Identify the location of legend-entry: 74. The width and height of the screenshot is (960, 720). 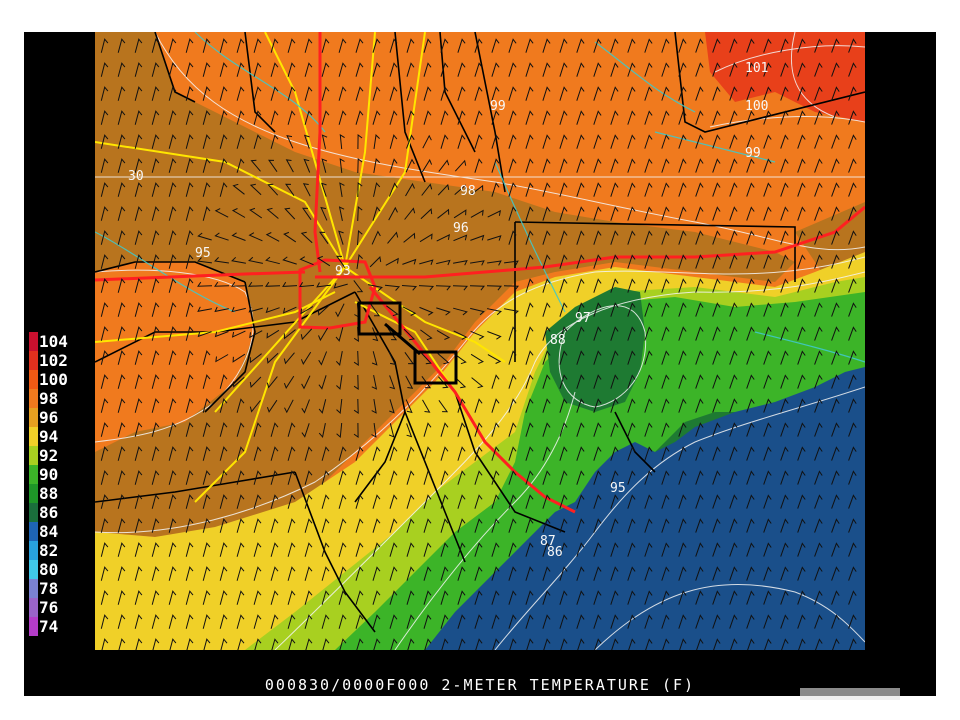
(61, 626).